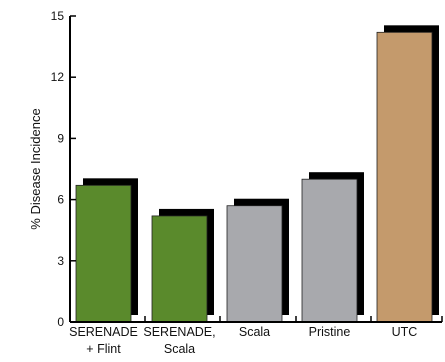 The height and width of the screenshot is (362, 445). What do you see at coordinates (58, 16) in the screenshot?
I see `y-tick-label: 15` at bounding box center [58, 16].